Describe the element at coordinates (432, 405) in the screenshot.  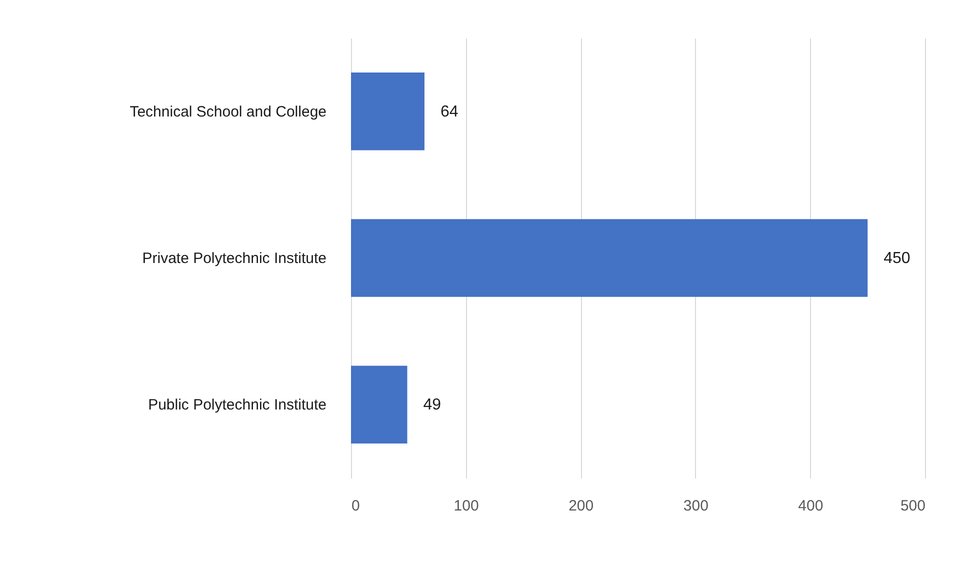
I see `data-label: 49` at that location.